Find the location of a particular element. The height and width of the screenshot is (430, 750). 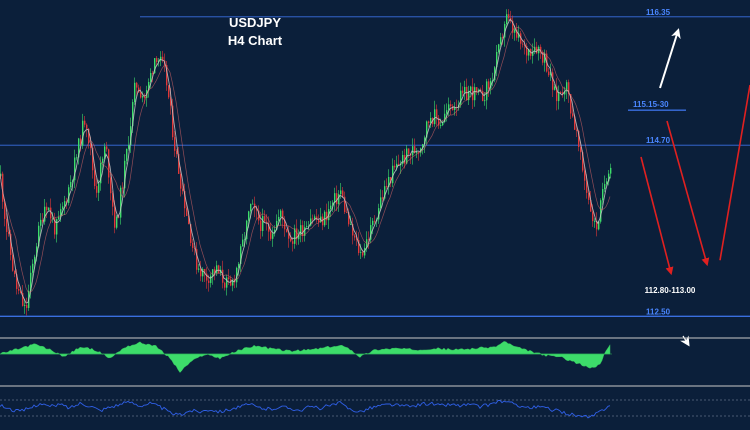

rsi-line is located at coordinates (305, 409).